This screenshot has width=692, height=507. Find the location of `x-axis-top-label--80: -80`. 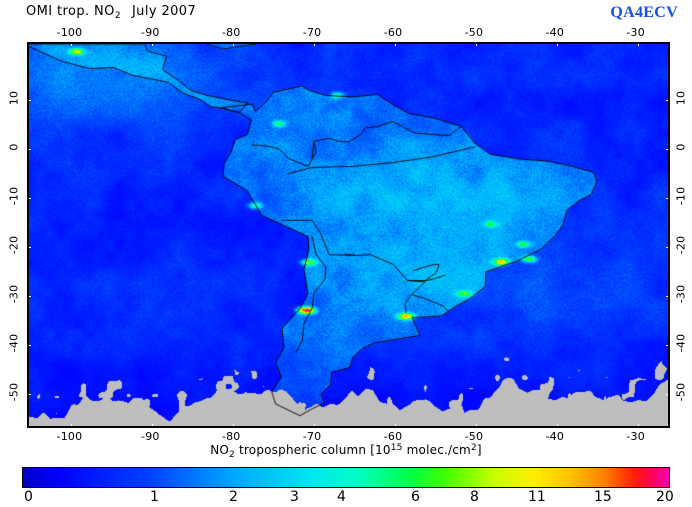

x-axis-top-label--80: -80 is located at coordinates (231, 32).